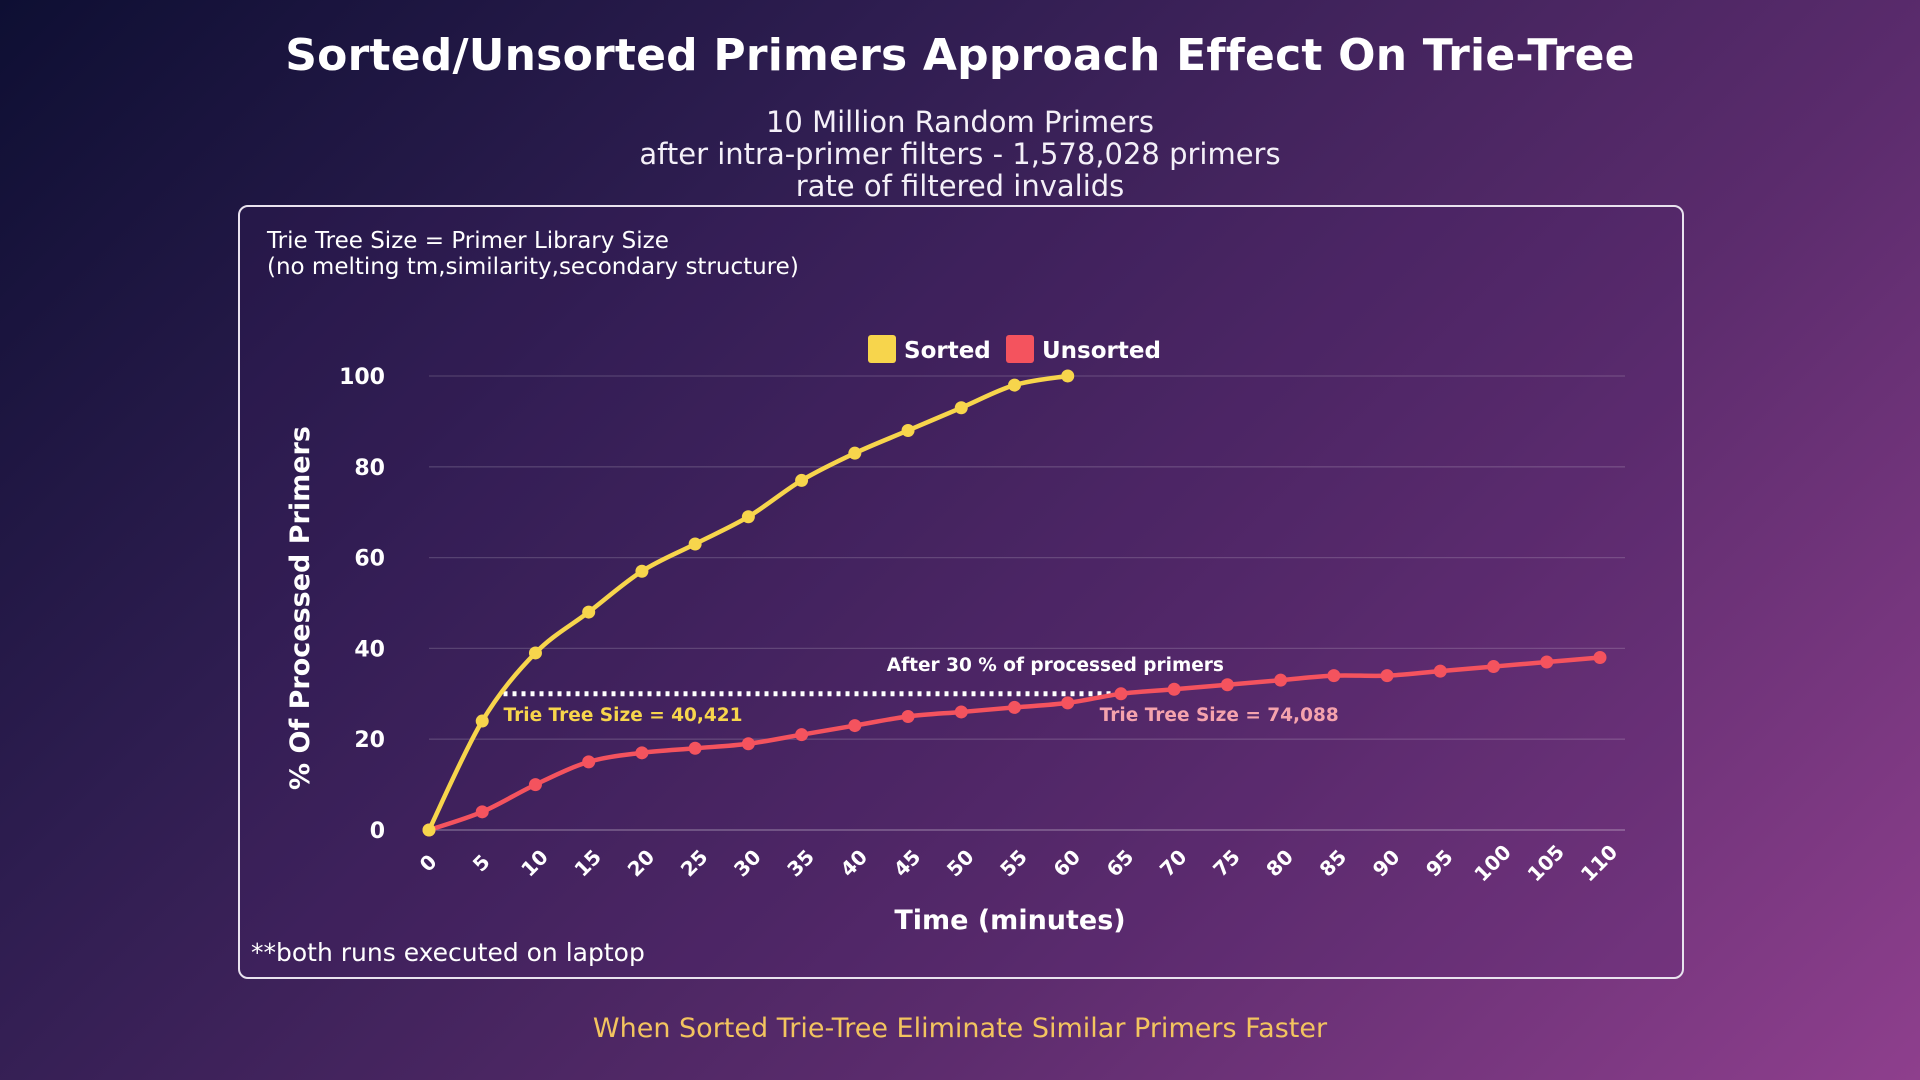 This screenshot has height=1080, width=1920. Describe the element at coordinates (800, 863) in the screenshot. I see `x-tick-label: 35` at that location.